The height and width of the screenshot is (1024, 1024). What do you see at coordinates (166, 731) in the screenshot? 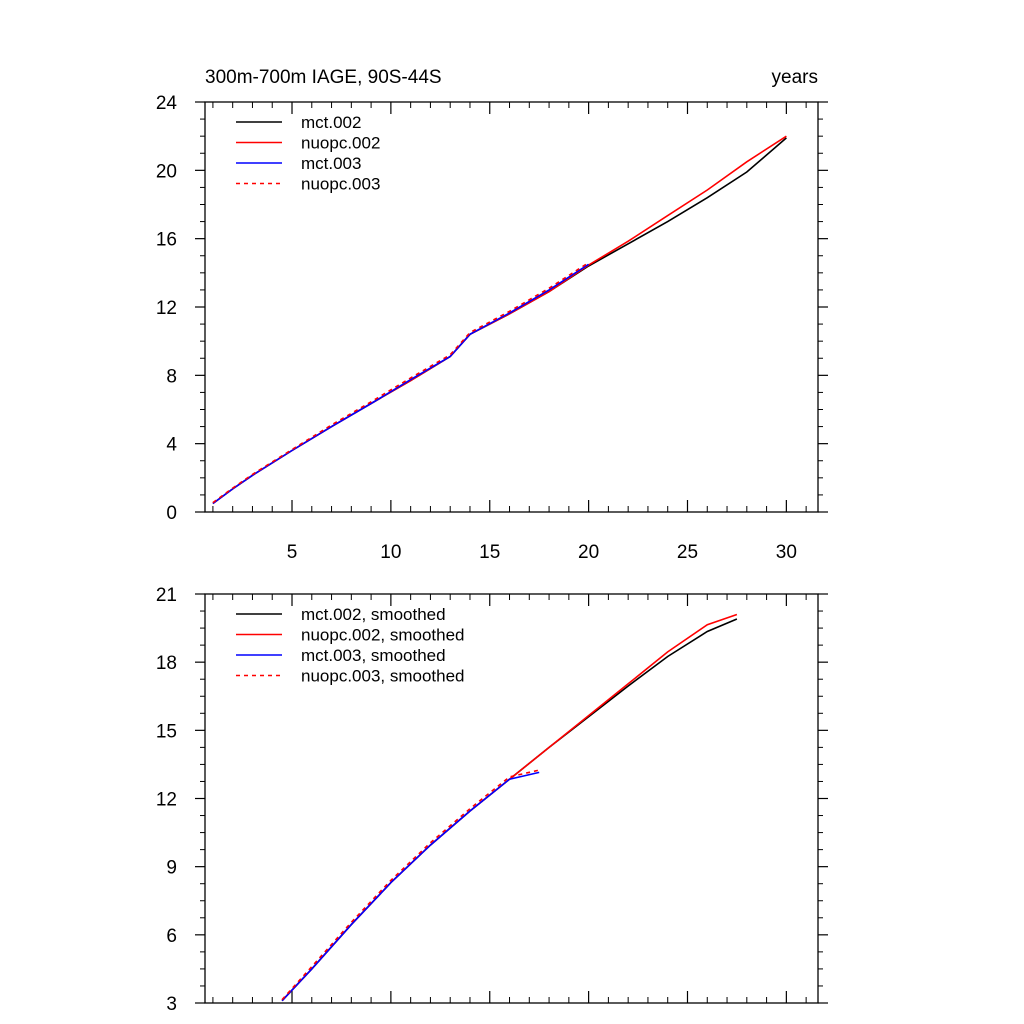
I see `y-tick-label: 15` at bounding box center [166, 731].